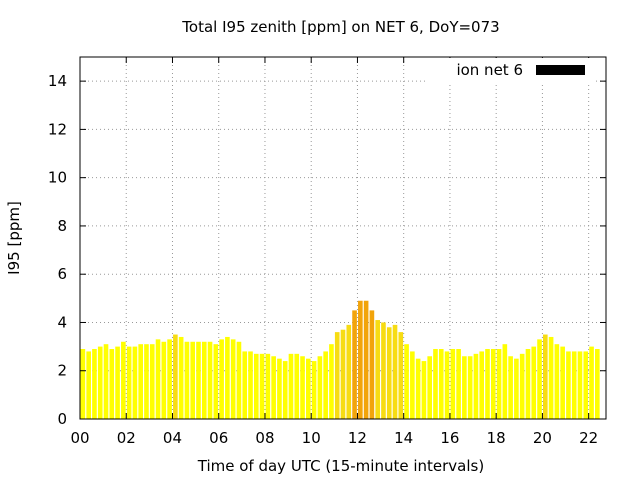 This screenshot has width=640, height=480. Describe the element at coordinates (62, 371) in the screenshot. I see `y-tick-label: 2` at that location.